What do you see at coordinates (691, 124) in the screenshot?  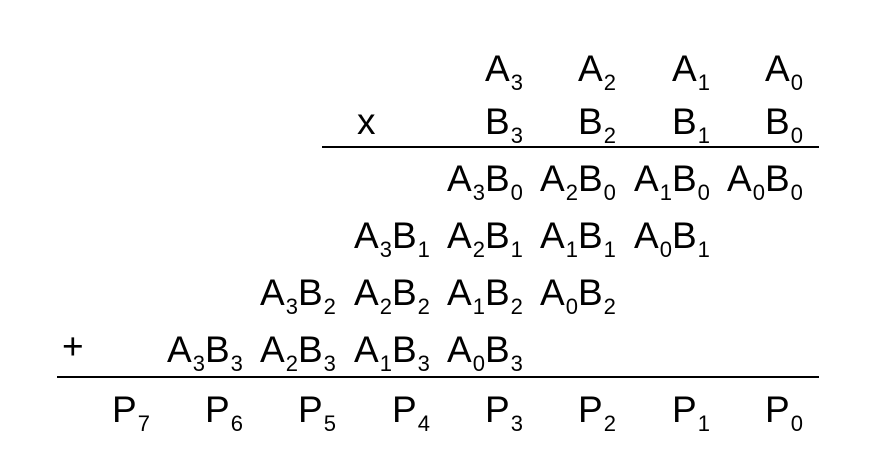 I see `multiplier-term-b1: B1` at bounding box center [691, 124].